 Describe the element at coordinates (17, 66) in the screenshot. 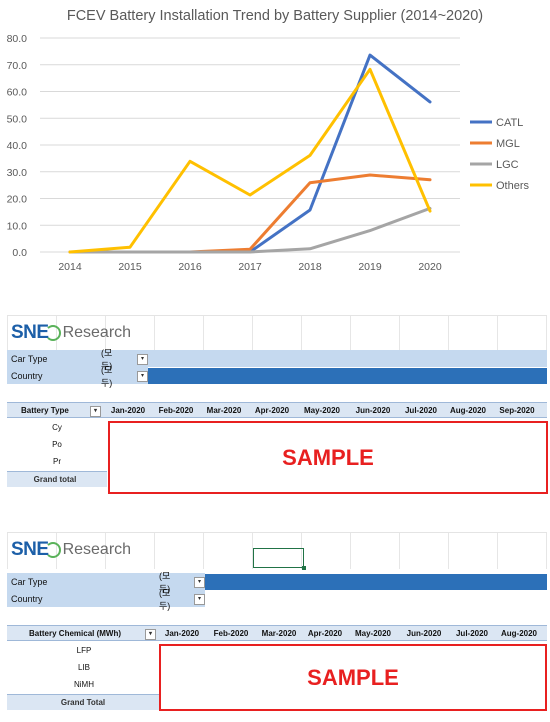

I see `y-tick-label: 70.0` at that location.